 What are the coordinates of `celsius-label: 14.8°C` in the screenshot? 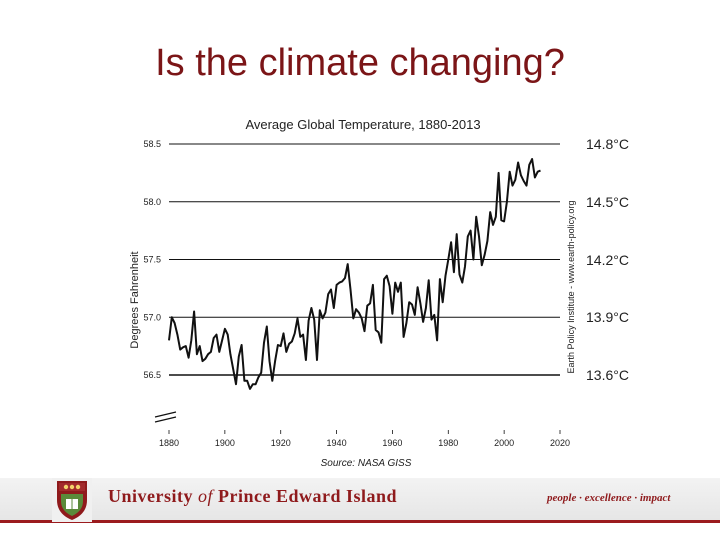 It's located at (607, 144).